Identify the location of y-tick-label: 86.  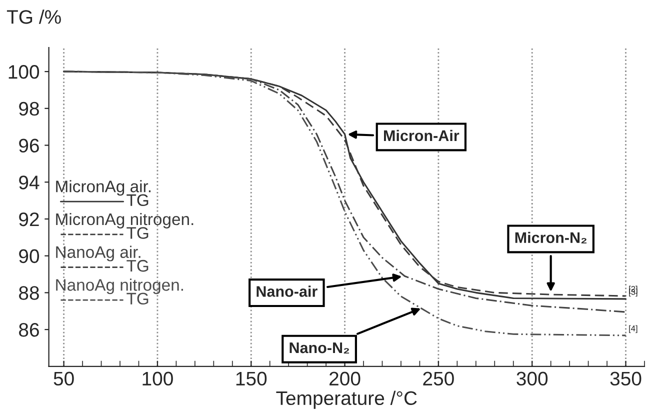
(29, 330).